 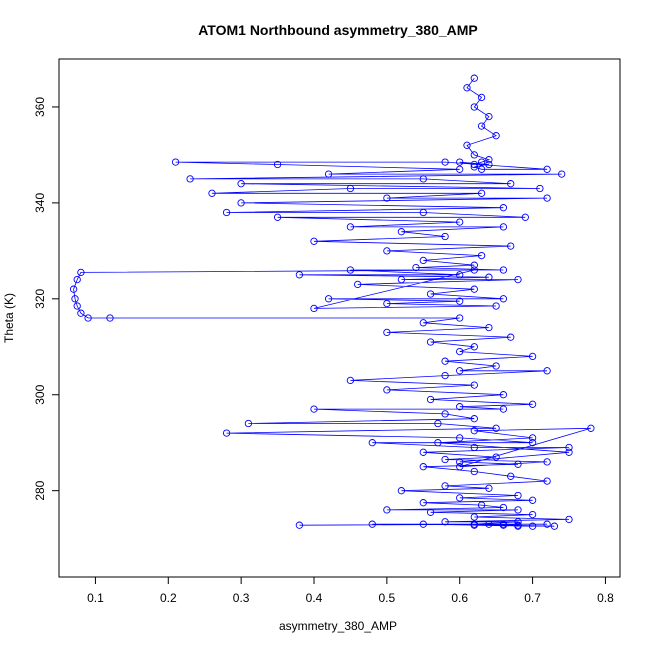 I want to click on y-tick-label: 280, so click(x=40, y=490).